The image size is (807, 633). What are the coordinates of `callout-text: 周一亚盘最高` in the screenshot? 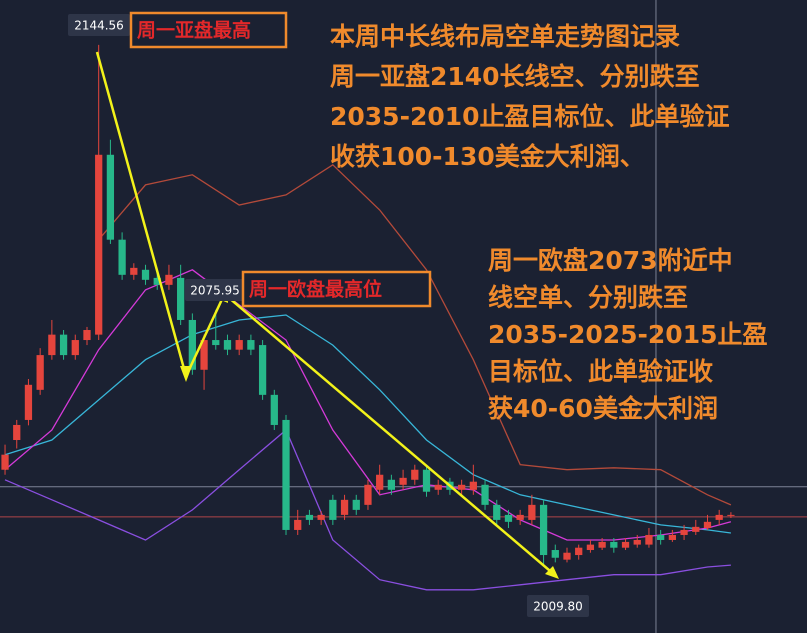 It's located at (194, 30).